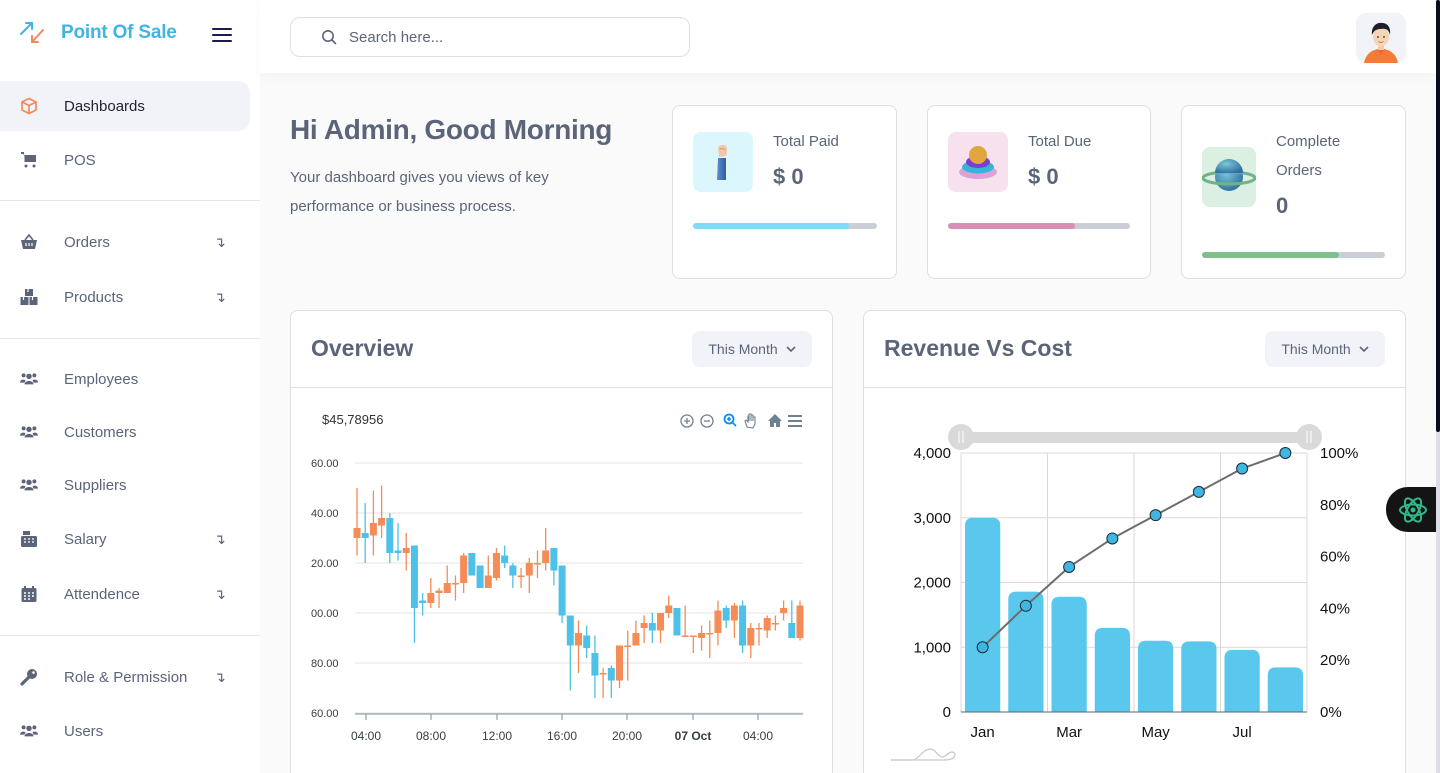  Describe the element at coordinates (125, 160) in the screenshot. I see `sidebar-item-pos: POS` at that location.